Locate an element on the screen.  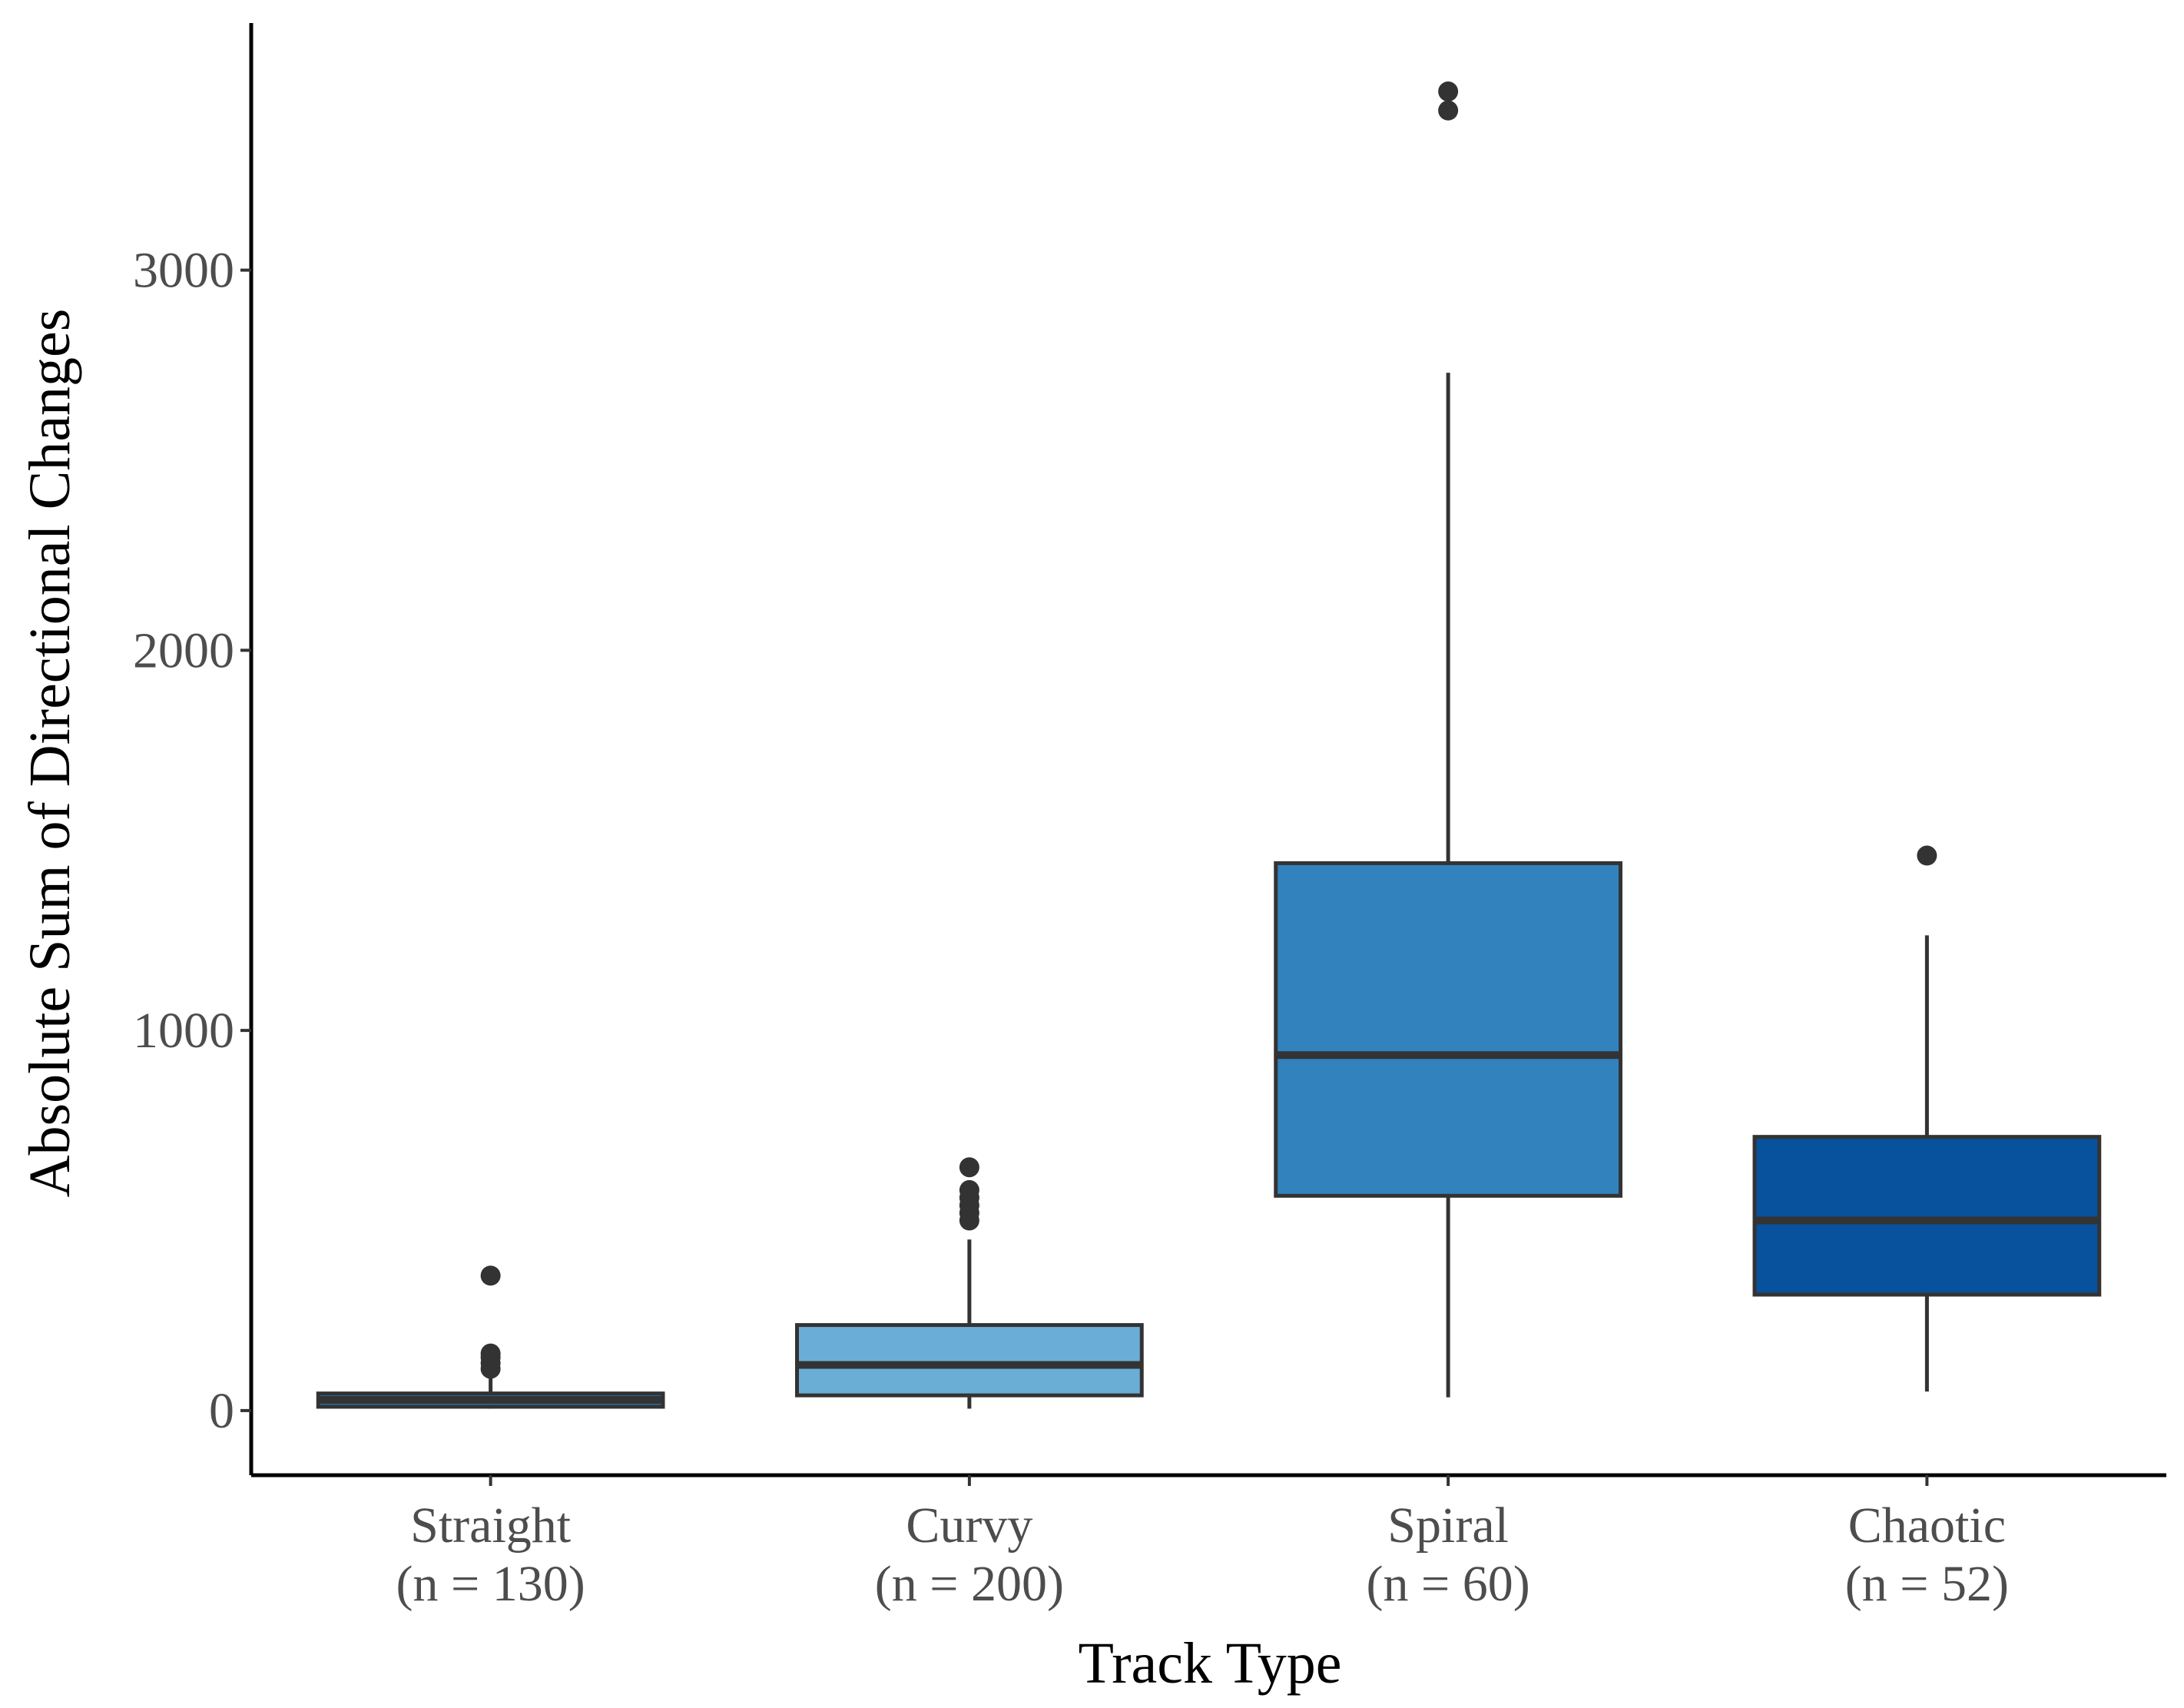
box-group-chaotic is located at coordinates (1927, 1118).